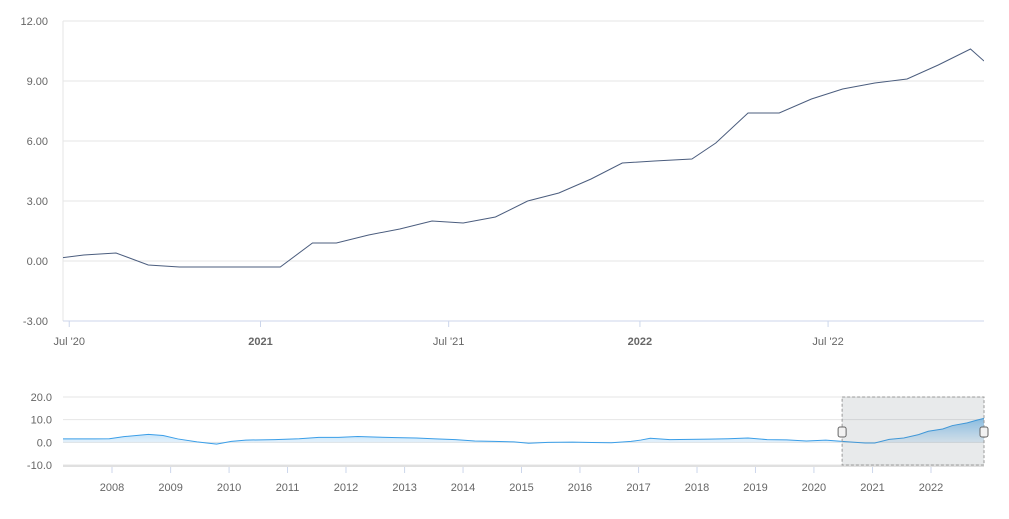 The height and width of the screenshot is (519, 1009). I want to click on nav-x-tick-label: 2012, so click(346, 488).